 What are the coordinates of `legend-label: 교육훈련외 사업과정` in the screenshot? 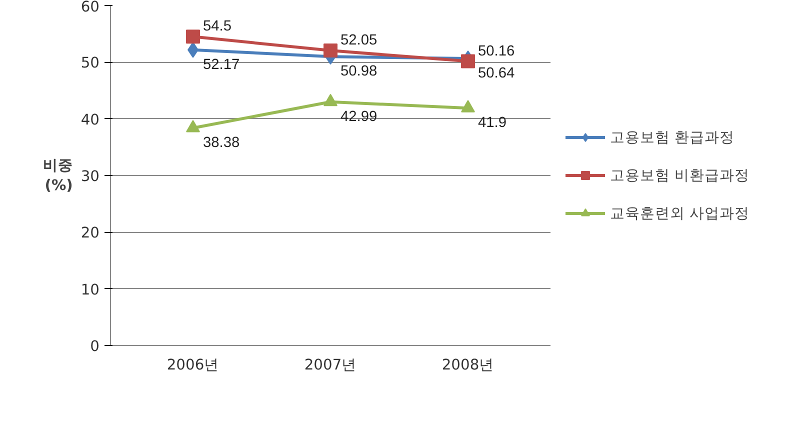 It's located at (680, 213).